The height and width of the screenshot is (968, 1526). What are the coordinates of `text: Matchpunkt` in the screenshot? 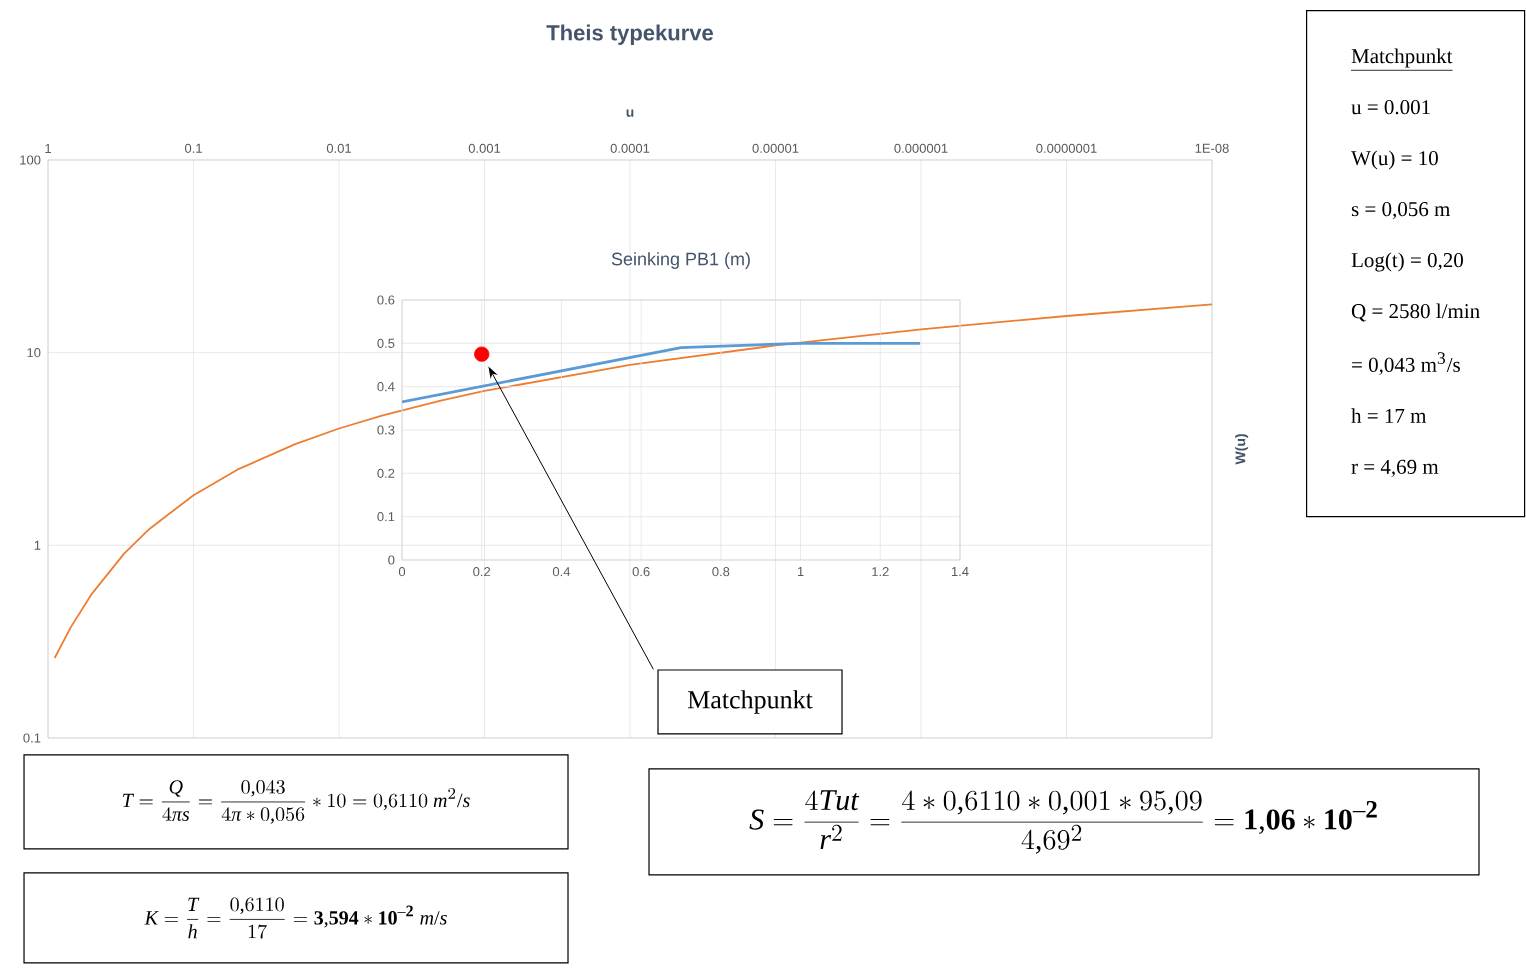 It's located at (1402, 58).